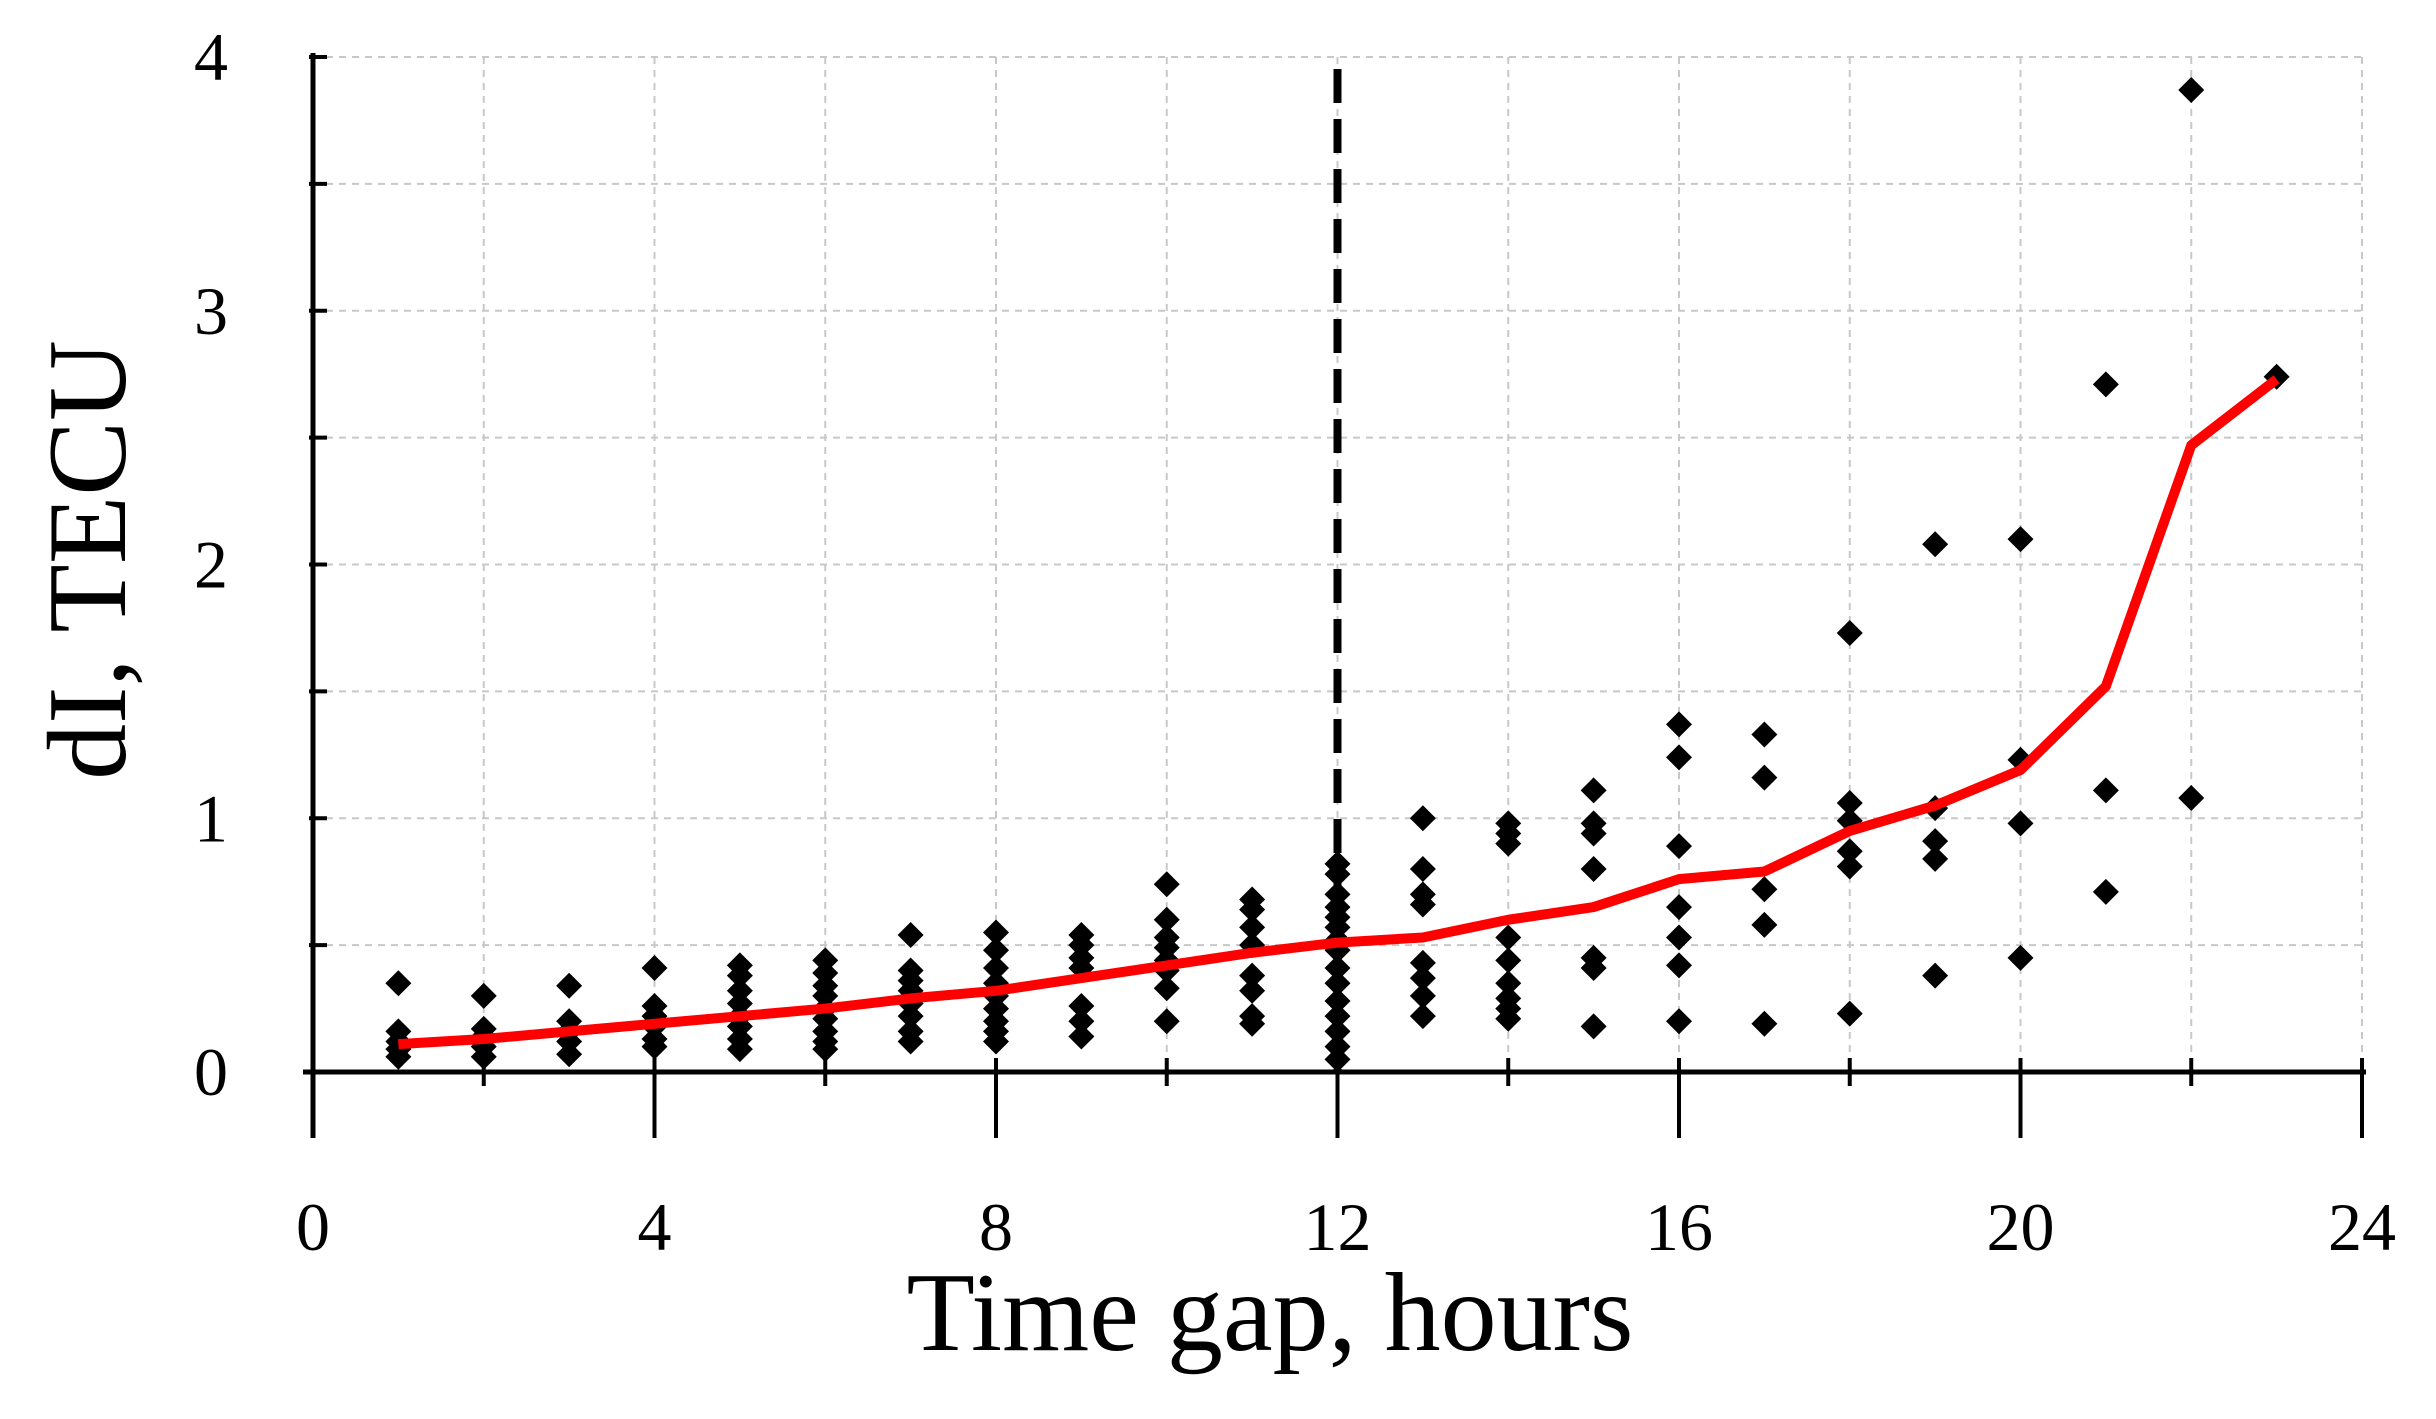  I want to click on x-axis-title: Time gap, hours, so click(1269, 1313).